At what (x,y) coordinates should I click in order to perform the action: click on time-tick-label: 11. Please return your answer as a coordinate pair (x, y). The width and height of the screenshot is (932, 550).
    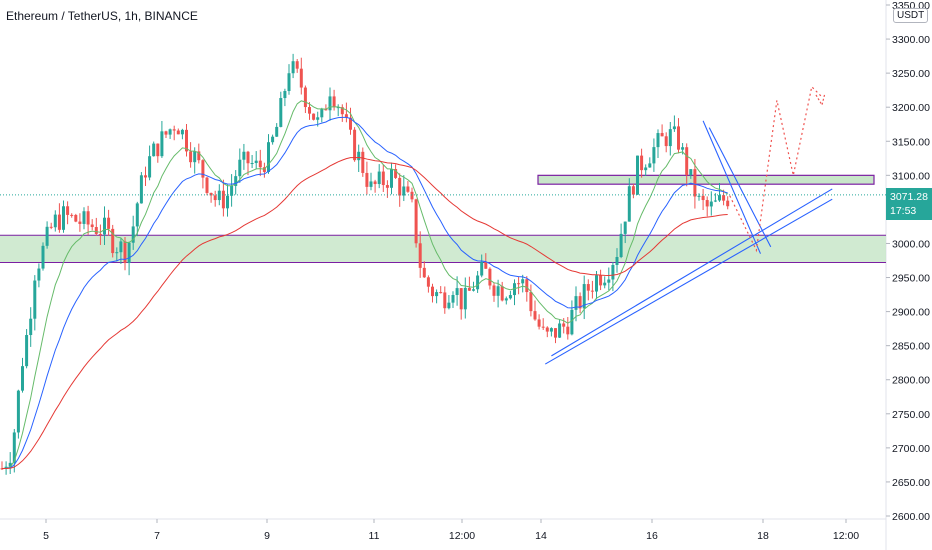
    Looking at the image, I should click on (374, 536).